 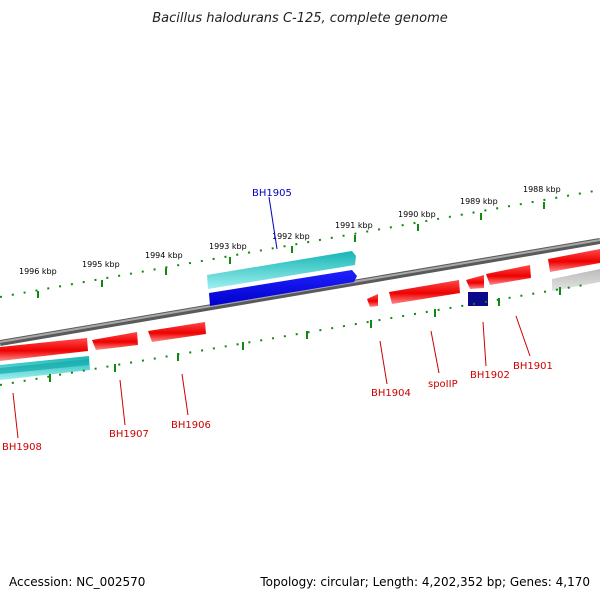 I want to click on gene-bh1905-track, so click(x=282, y=278).